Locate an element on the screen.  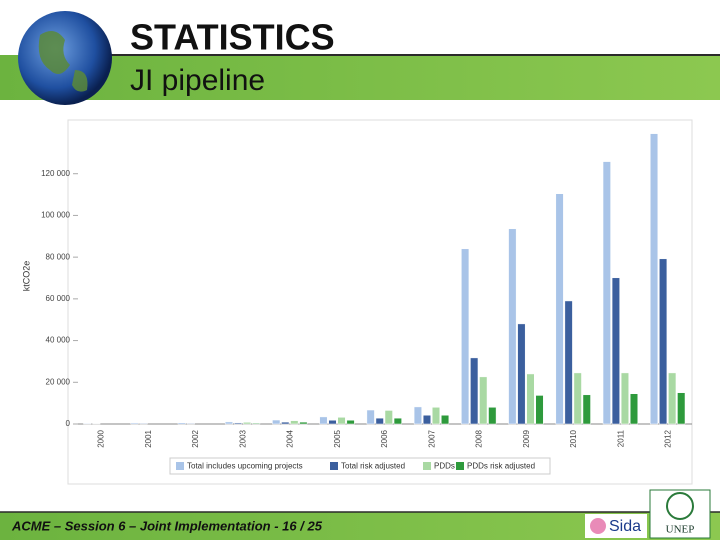
legend-label: Total includes upcoming projects is located at coordinates (245, 466).